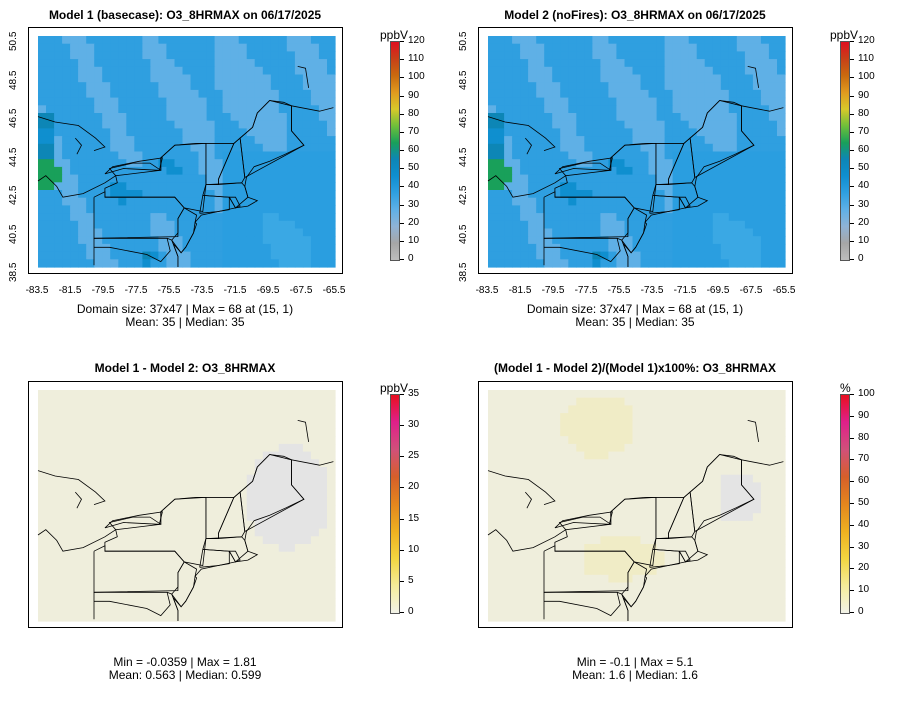  Describe the element at coordinates (845, 388) in the screenshot. I see `colorbar-unit: %` at that location.